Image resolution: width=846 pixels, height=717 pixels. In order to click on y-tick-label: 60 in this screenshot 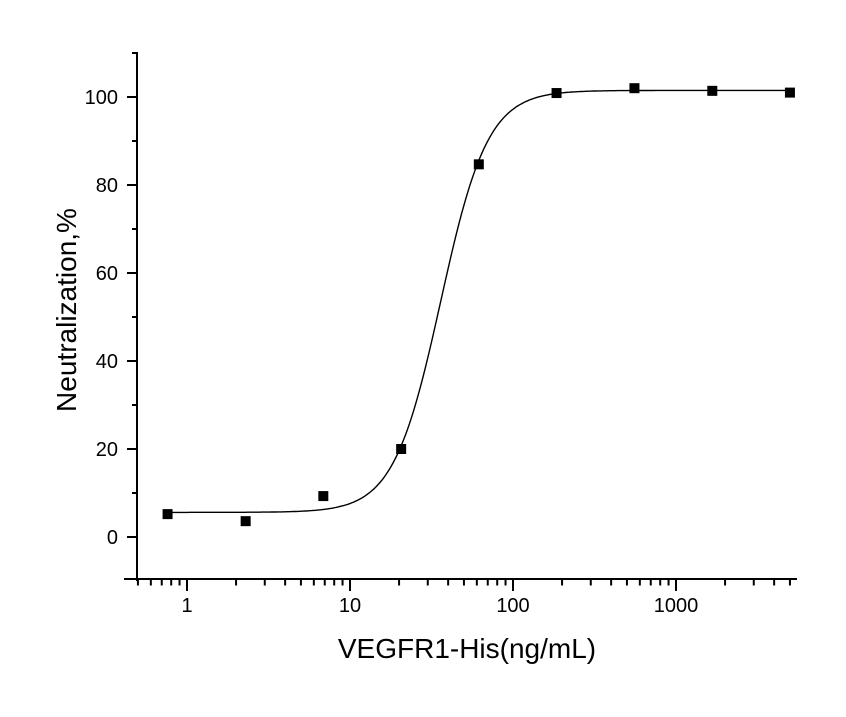, I will do `click(107, 274)`.